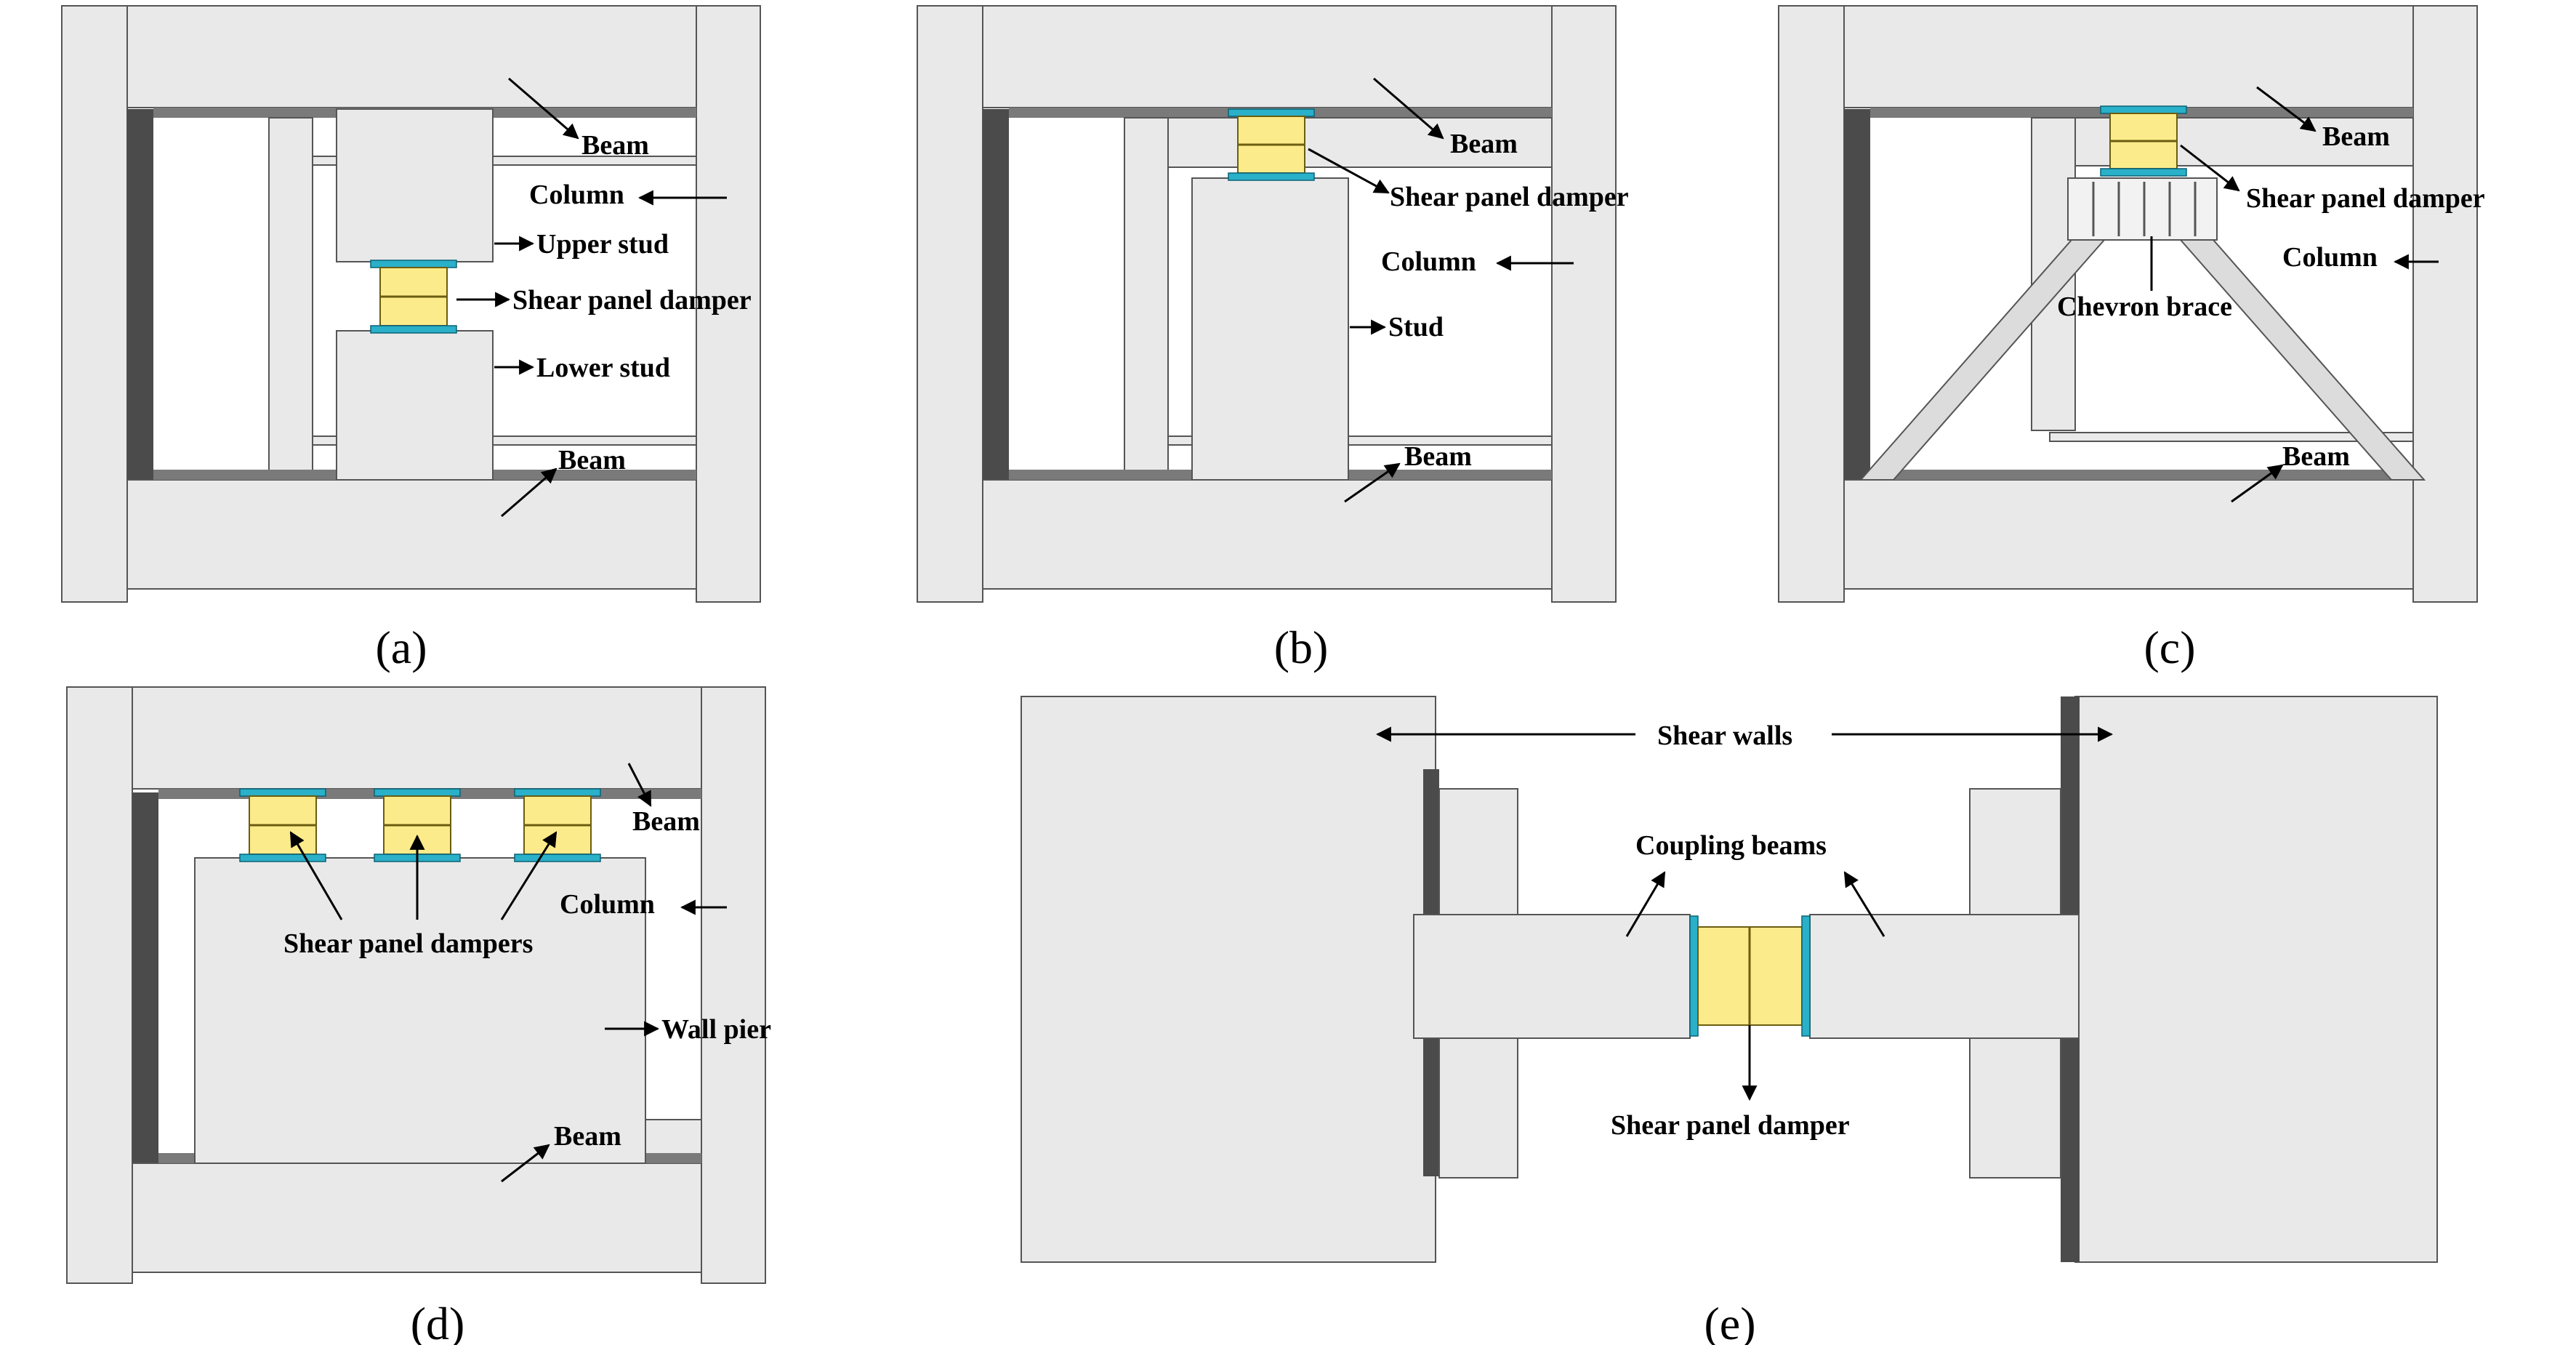  What do you see at coordinates (1864, 904) in the screenshot?
I see `arrow-coupling-beam-right` at bounding box center [1864, 904].